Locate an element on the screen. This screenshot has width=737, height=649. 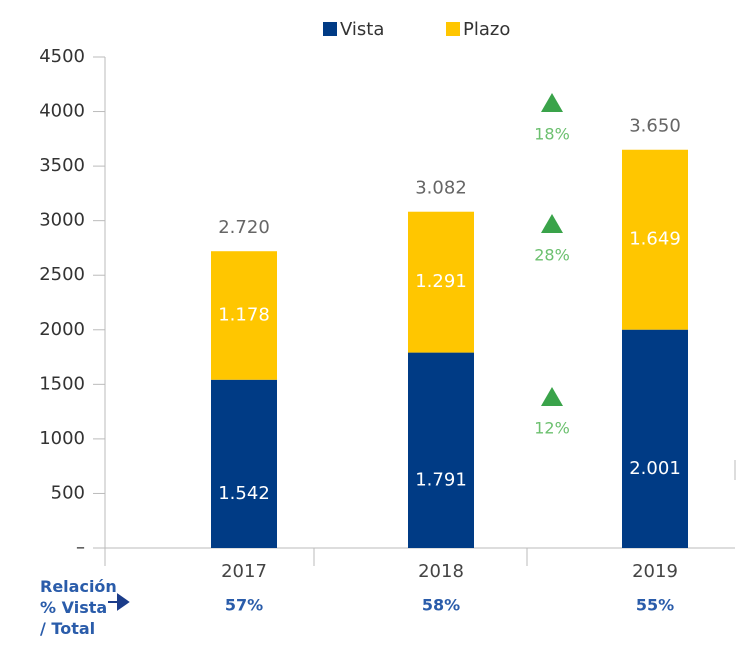
y-tick-label: 2500 is located at coordinates (62, 274).